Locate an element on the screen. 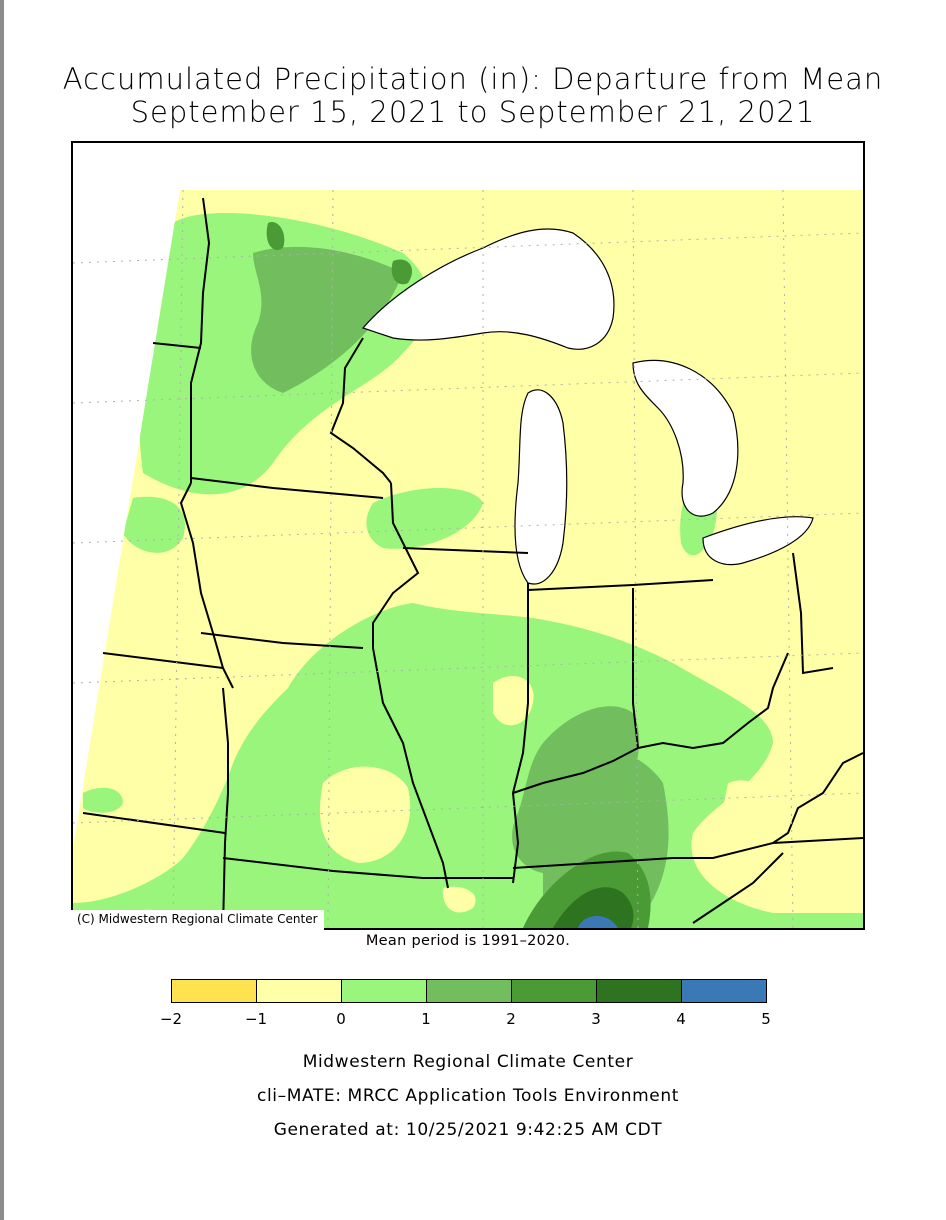 The height and width of the screenshot is (1220, 946). legend-tick: 0 is located at coordinates (341, 1019).